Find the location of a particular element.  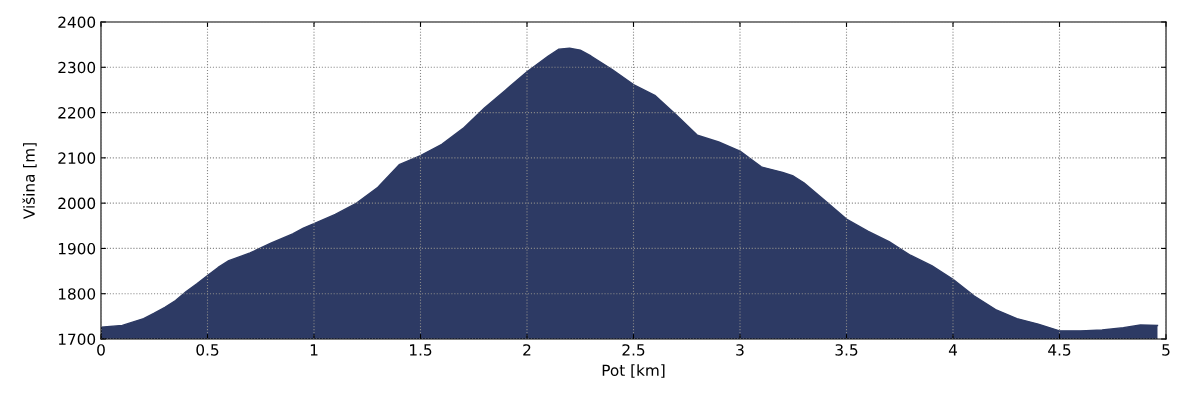

x-tick-label: 1 is located at coordinates (314, 350).